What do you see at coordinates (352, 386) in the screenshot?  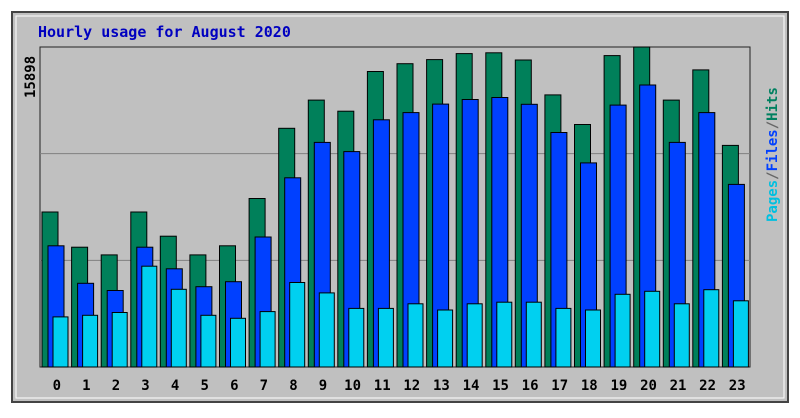 I see `x-tick-label: 10` at bounding box center [352, 386].